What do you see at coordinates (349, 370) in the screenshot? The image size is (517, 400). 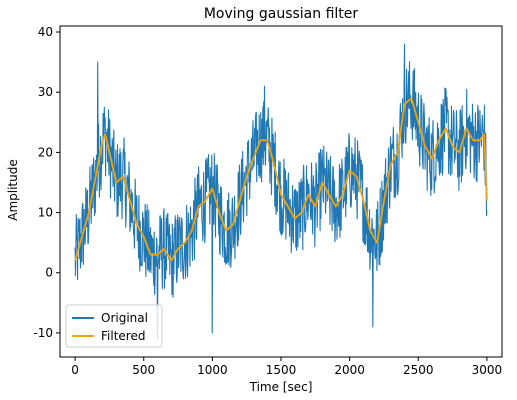 I see `x-tick-label: 2000` at bounding box center [349, 370].